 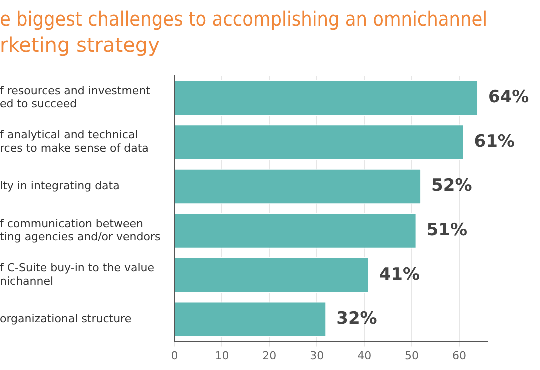 What do you see at coordinates (174, 355) in the screenshot?
I see `x-tick-label: 0` at bounding box center [174, 355].